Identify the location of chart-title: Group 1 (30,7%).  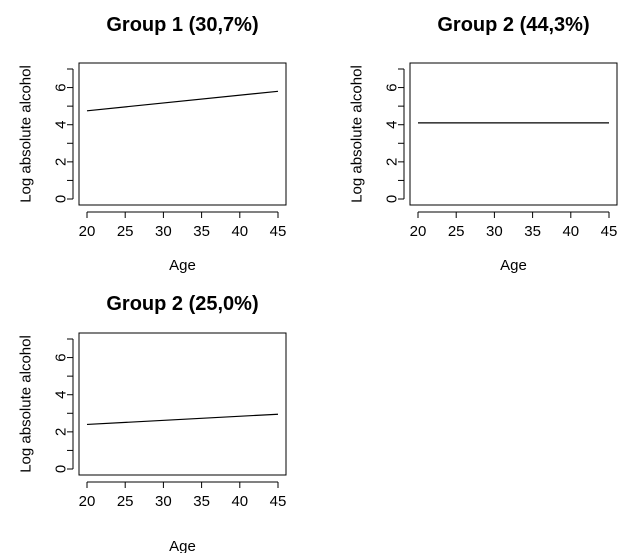
(182, 25).